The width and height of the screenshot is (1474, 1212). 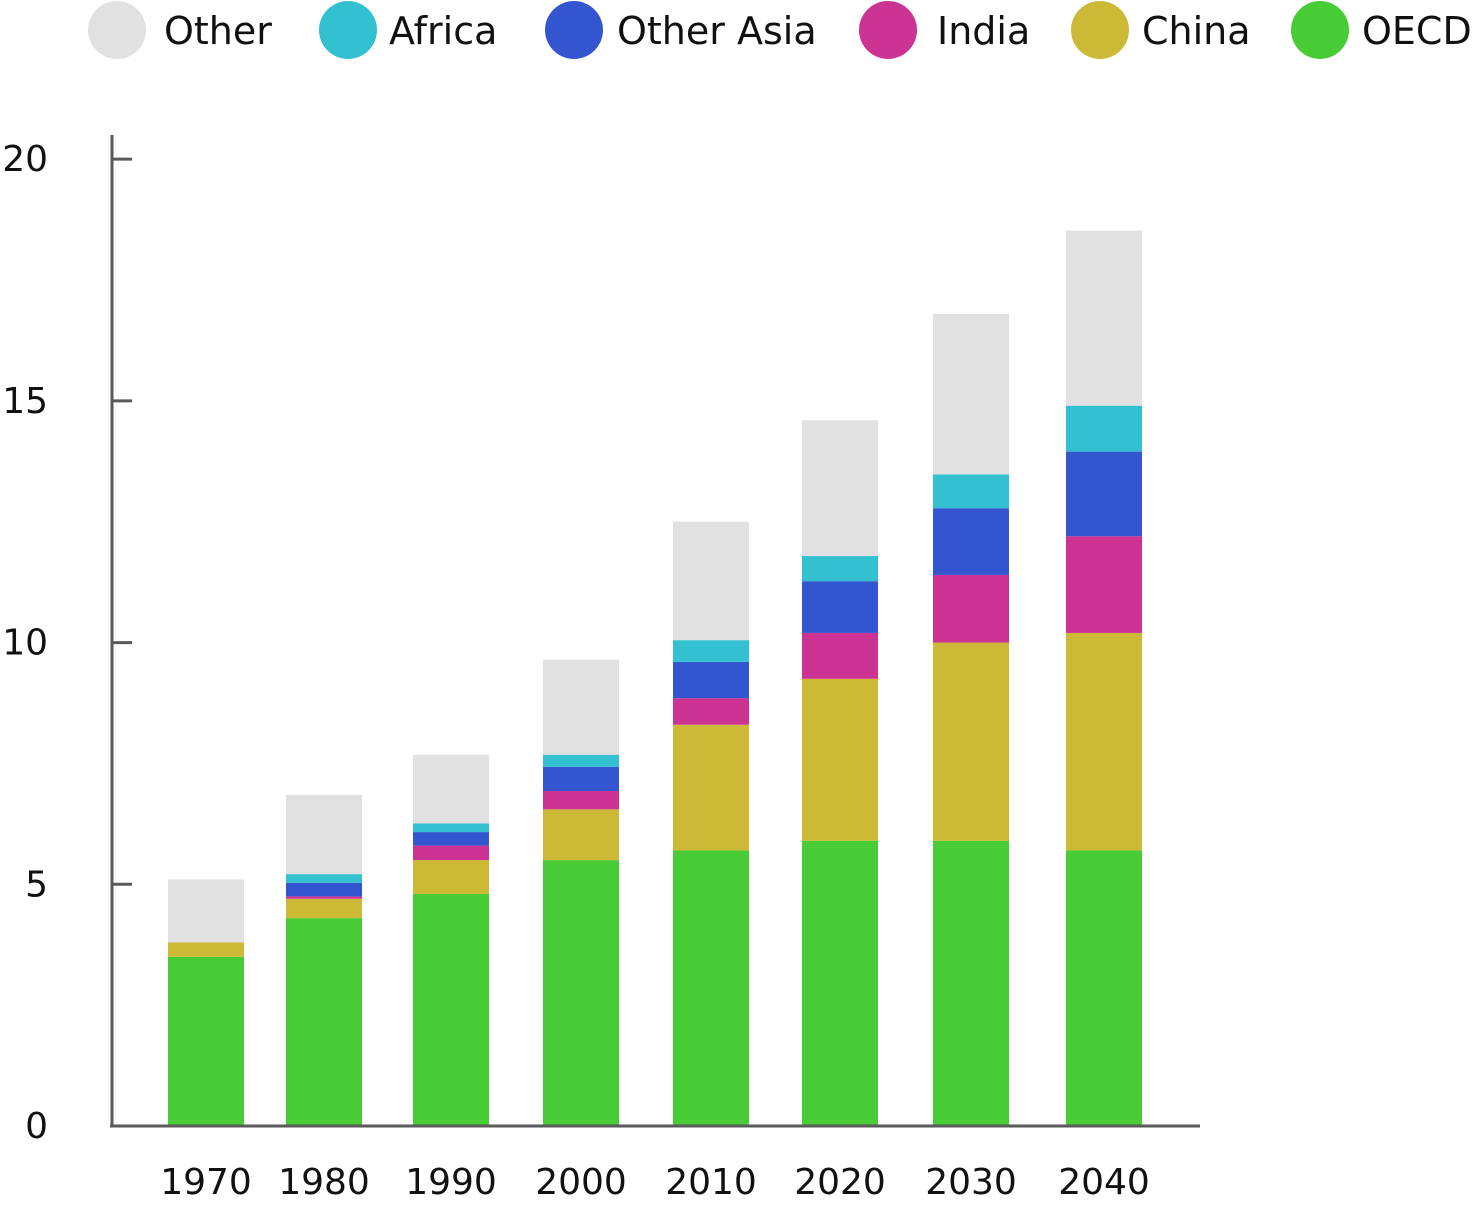 I want to click on legend-item-china: China, so click(x=1161, y=30).